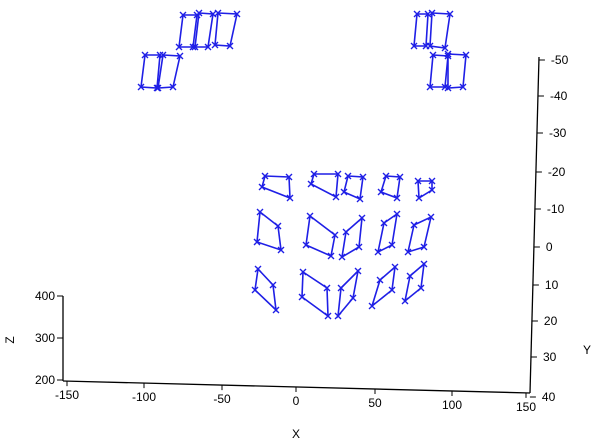 This screenshot has width=596, height=439. I want to click on y-axis-line, so click(534, 225).